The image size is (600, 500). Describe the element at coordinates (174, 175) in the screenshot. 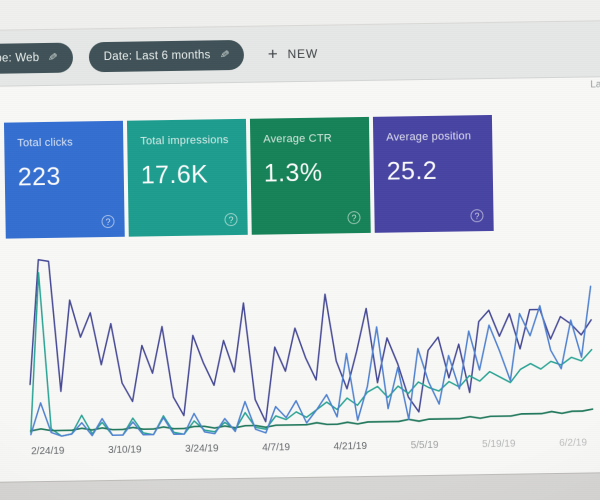

I see `metric-value: 17.6K` at that location.